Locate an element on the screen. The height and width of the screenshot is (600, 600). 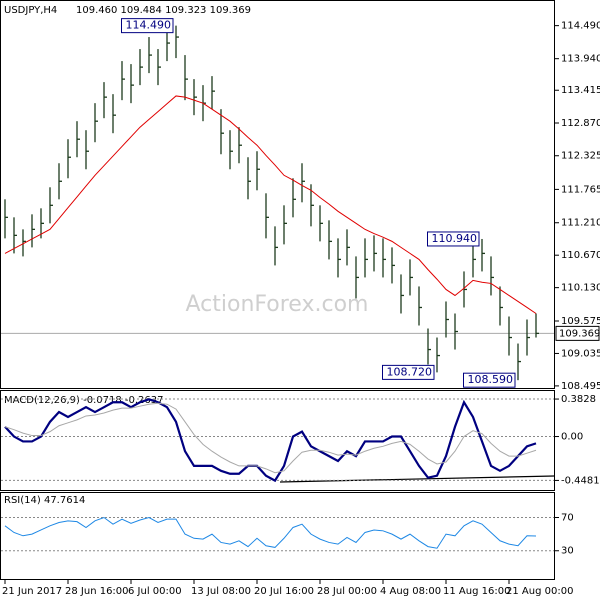
trend-line is located at coordinates (417, 479).